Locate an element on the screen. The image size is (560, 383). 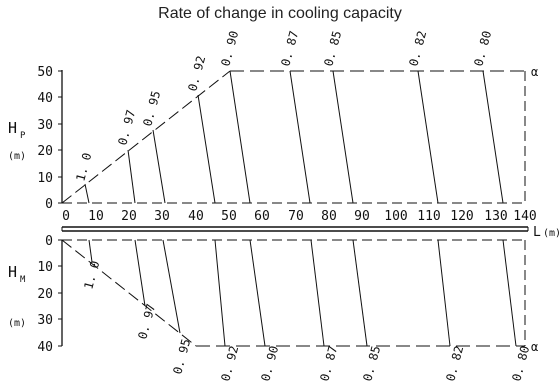
top-factor-label: 1. 0 is located at coordinates (83, 167).